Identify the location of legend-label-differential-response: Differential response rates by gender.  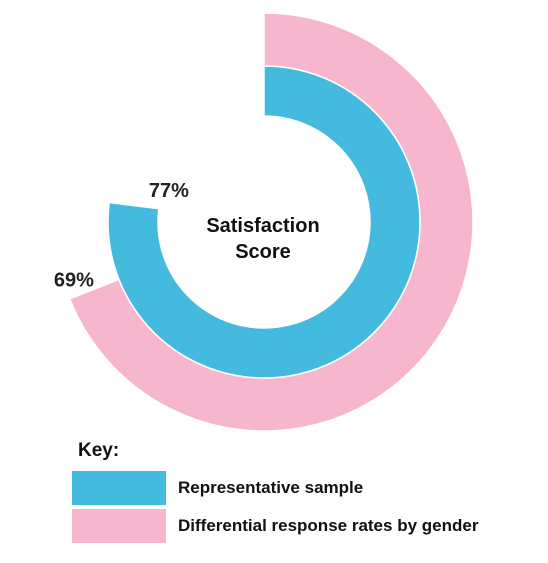
(328, 525).